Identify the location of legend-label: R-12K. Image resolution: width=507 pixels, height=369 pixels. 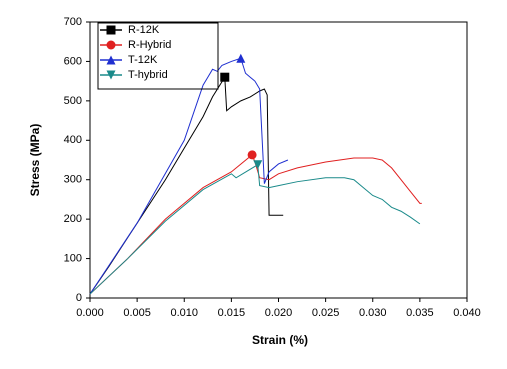
(144, 30).